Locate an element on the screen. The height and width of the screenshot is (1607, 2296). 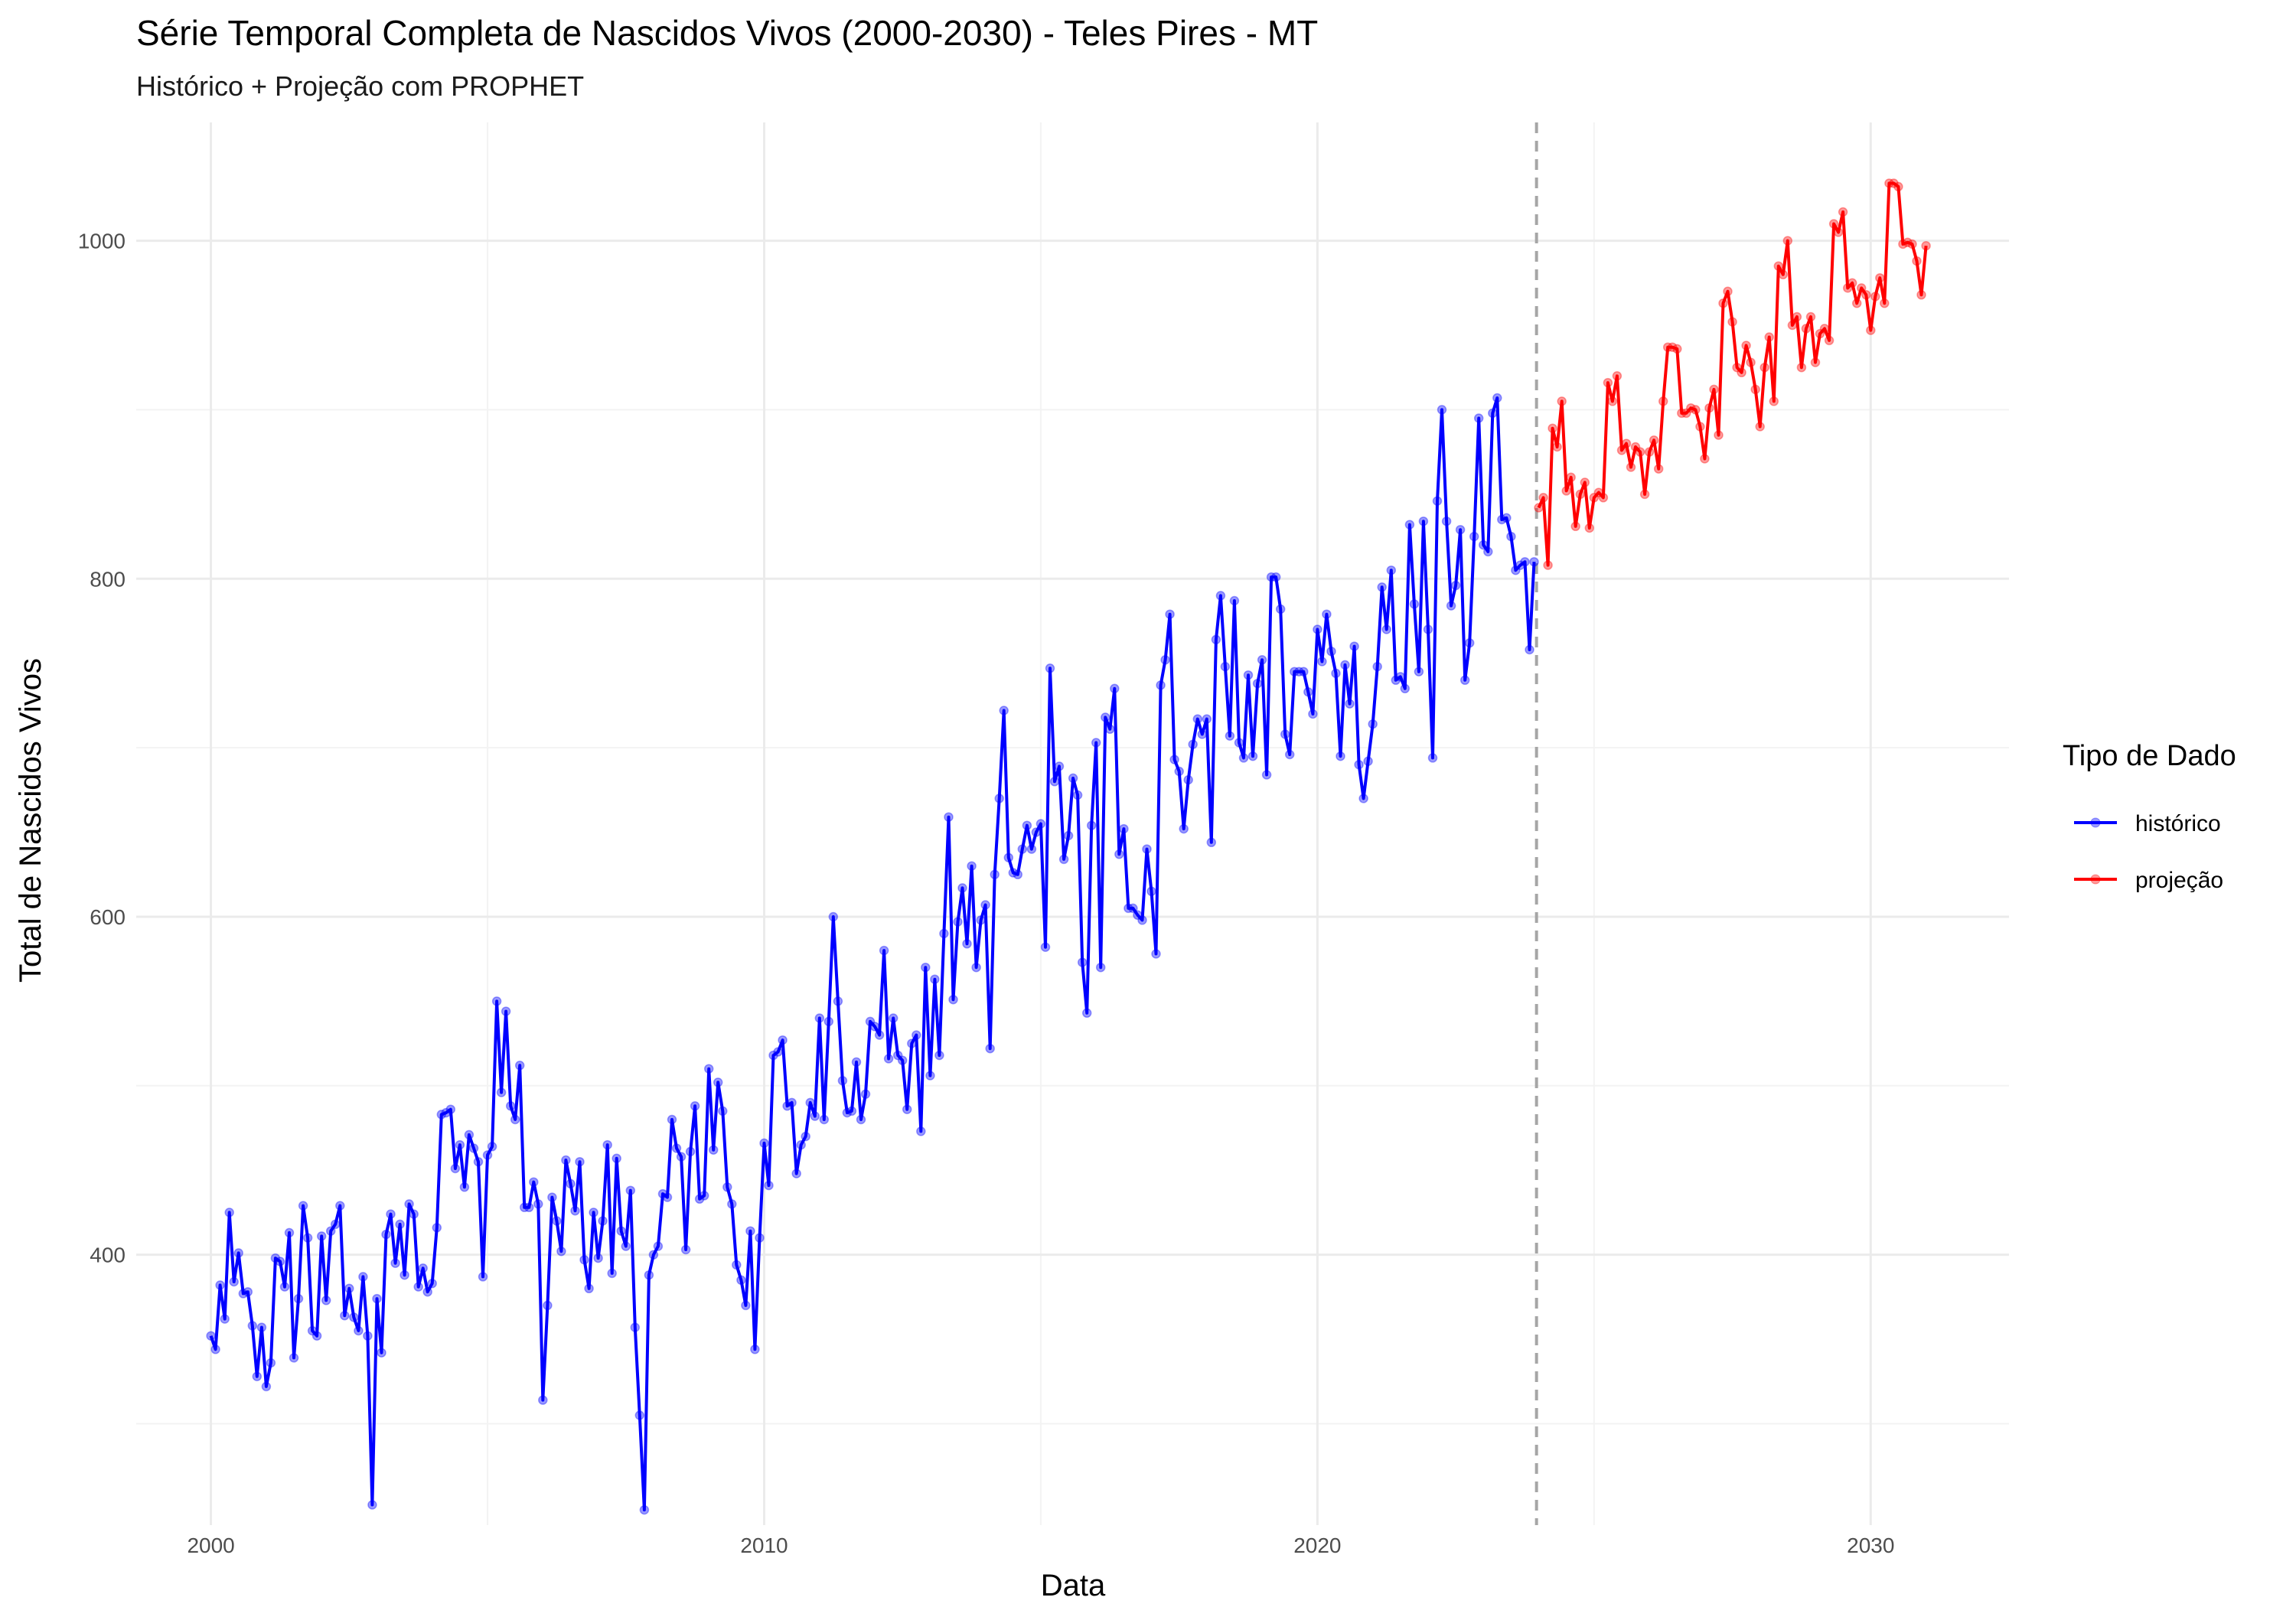
x-tick-label: 2000 is located at coordinates (210, 1545).